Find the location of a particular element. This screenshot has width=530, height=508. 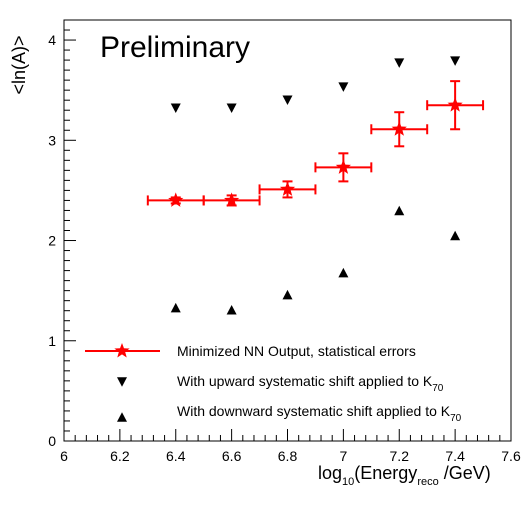

x-tick-label: 6.6 is located at coordinates (232, 456).